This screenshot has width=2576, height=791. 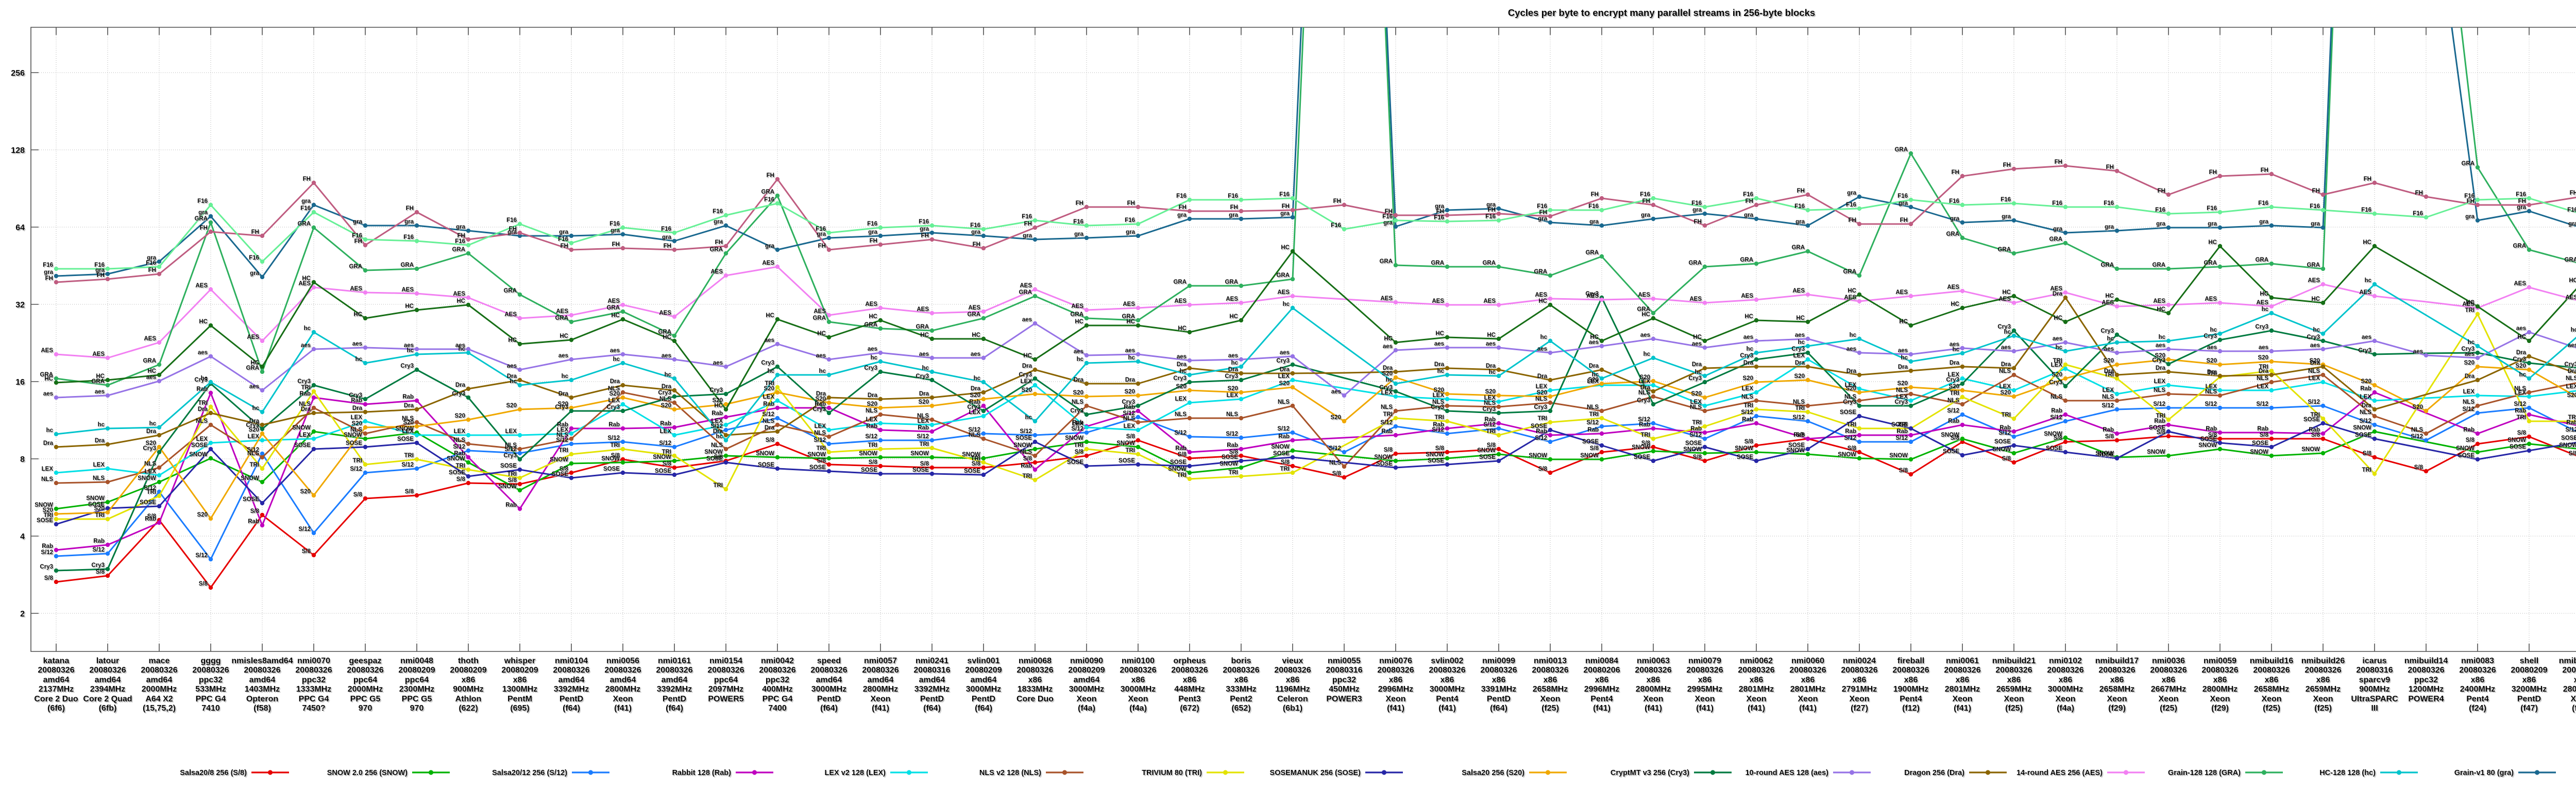 What do you see at coordinates (2529, 689) in the screenshot?
I see `svg-text: 3200MHz` at bounding box center [2529, 689].